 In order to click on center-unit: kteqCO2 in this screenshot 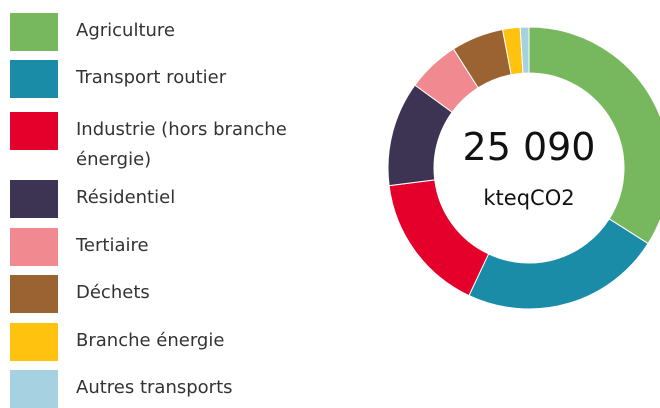, I will do `click(528, 198)`.